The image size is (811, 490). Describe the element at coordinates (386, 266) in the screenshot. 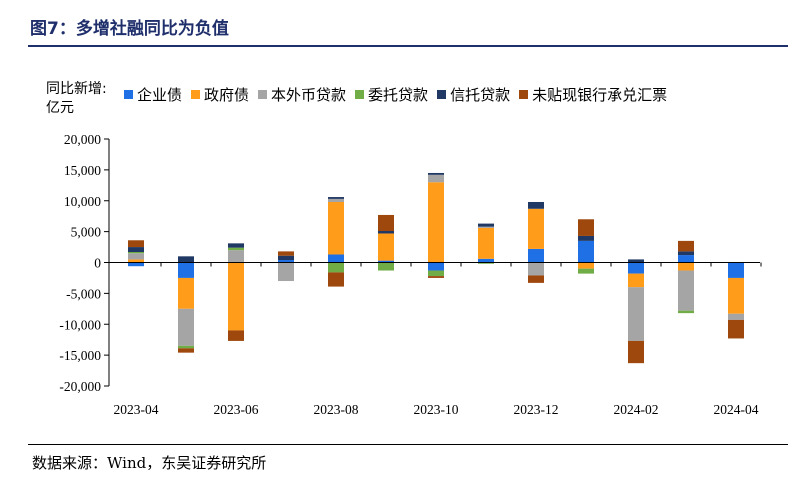

I see `bar-segment-2023-09-s3` at that location.